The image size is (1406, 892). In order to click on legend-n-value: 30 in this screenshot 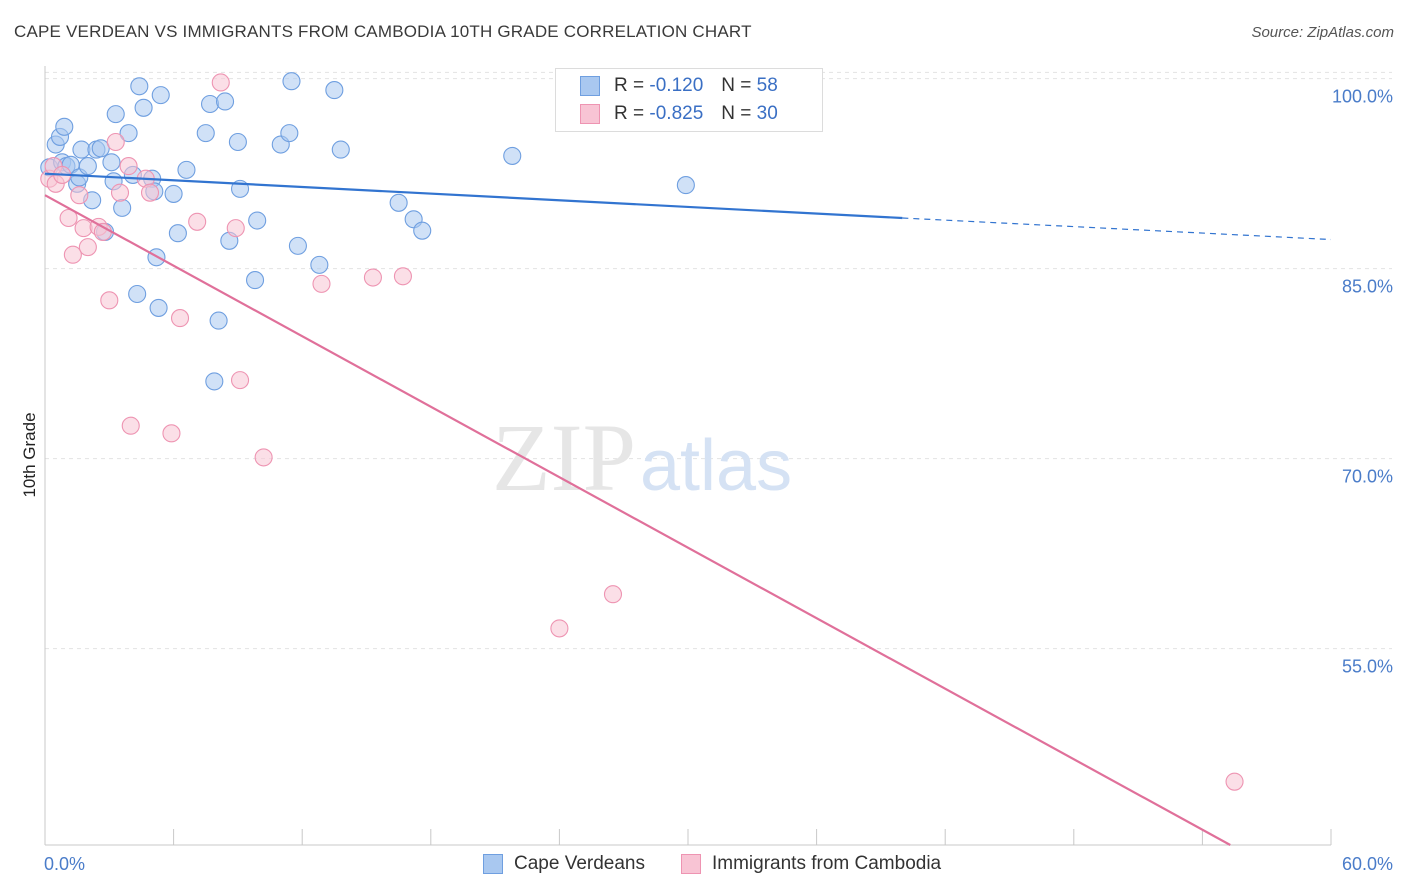, I will do `click(767, 113)`.